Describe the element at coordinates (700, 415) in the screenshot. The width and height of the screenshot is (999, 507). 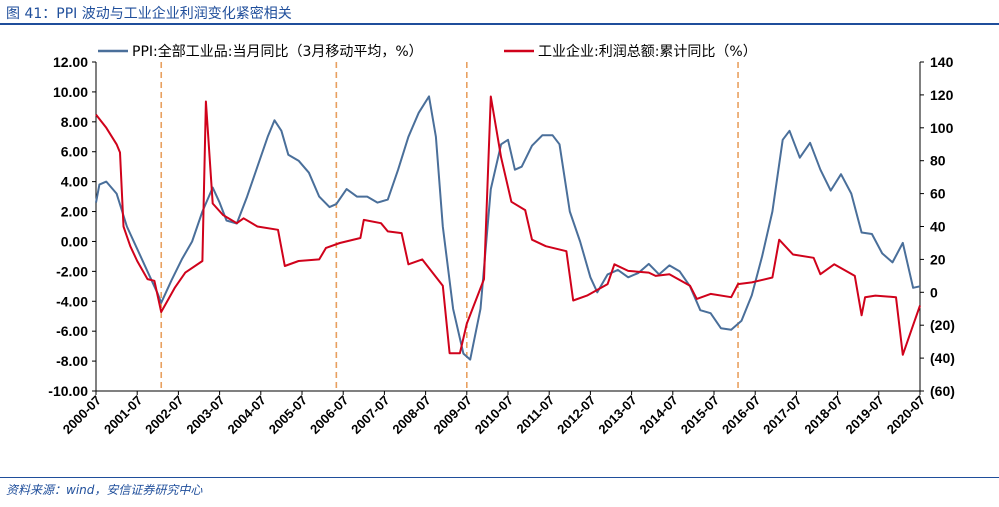
I see `x-tick-label: 2015-07` at that location.